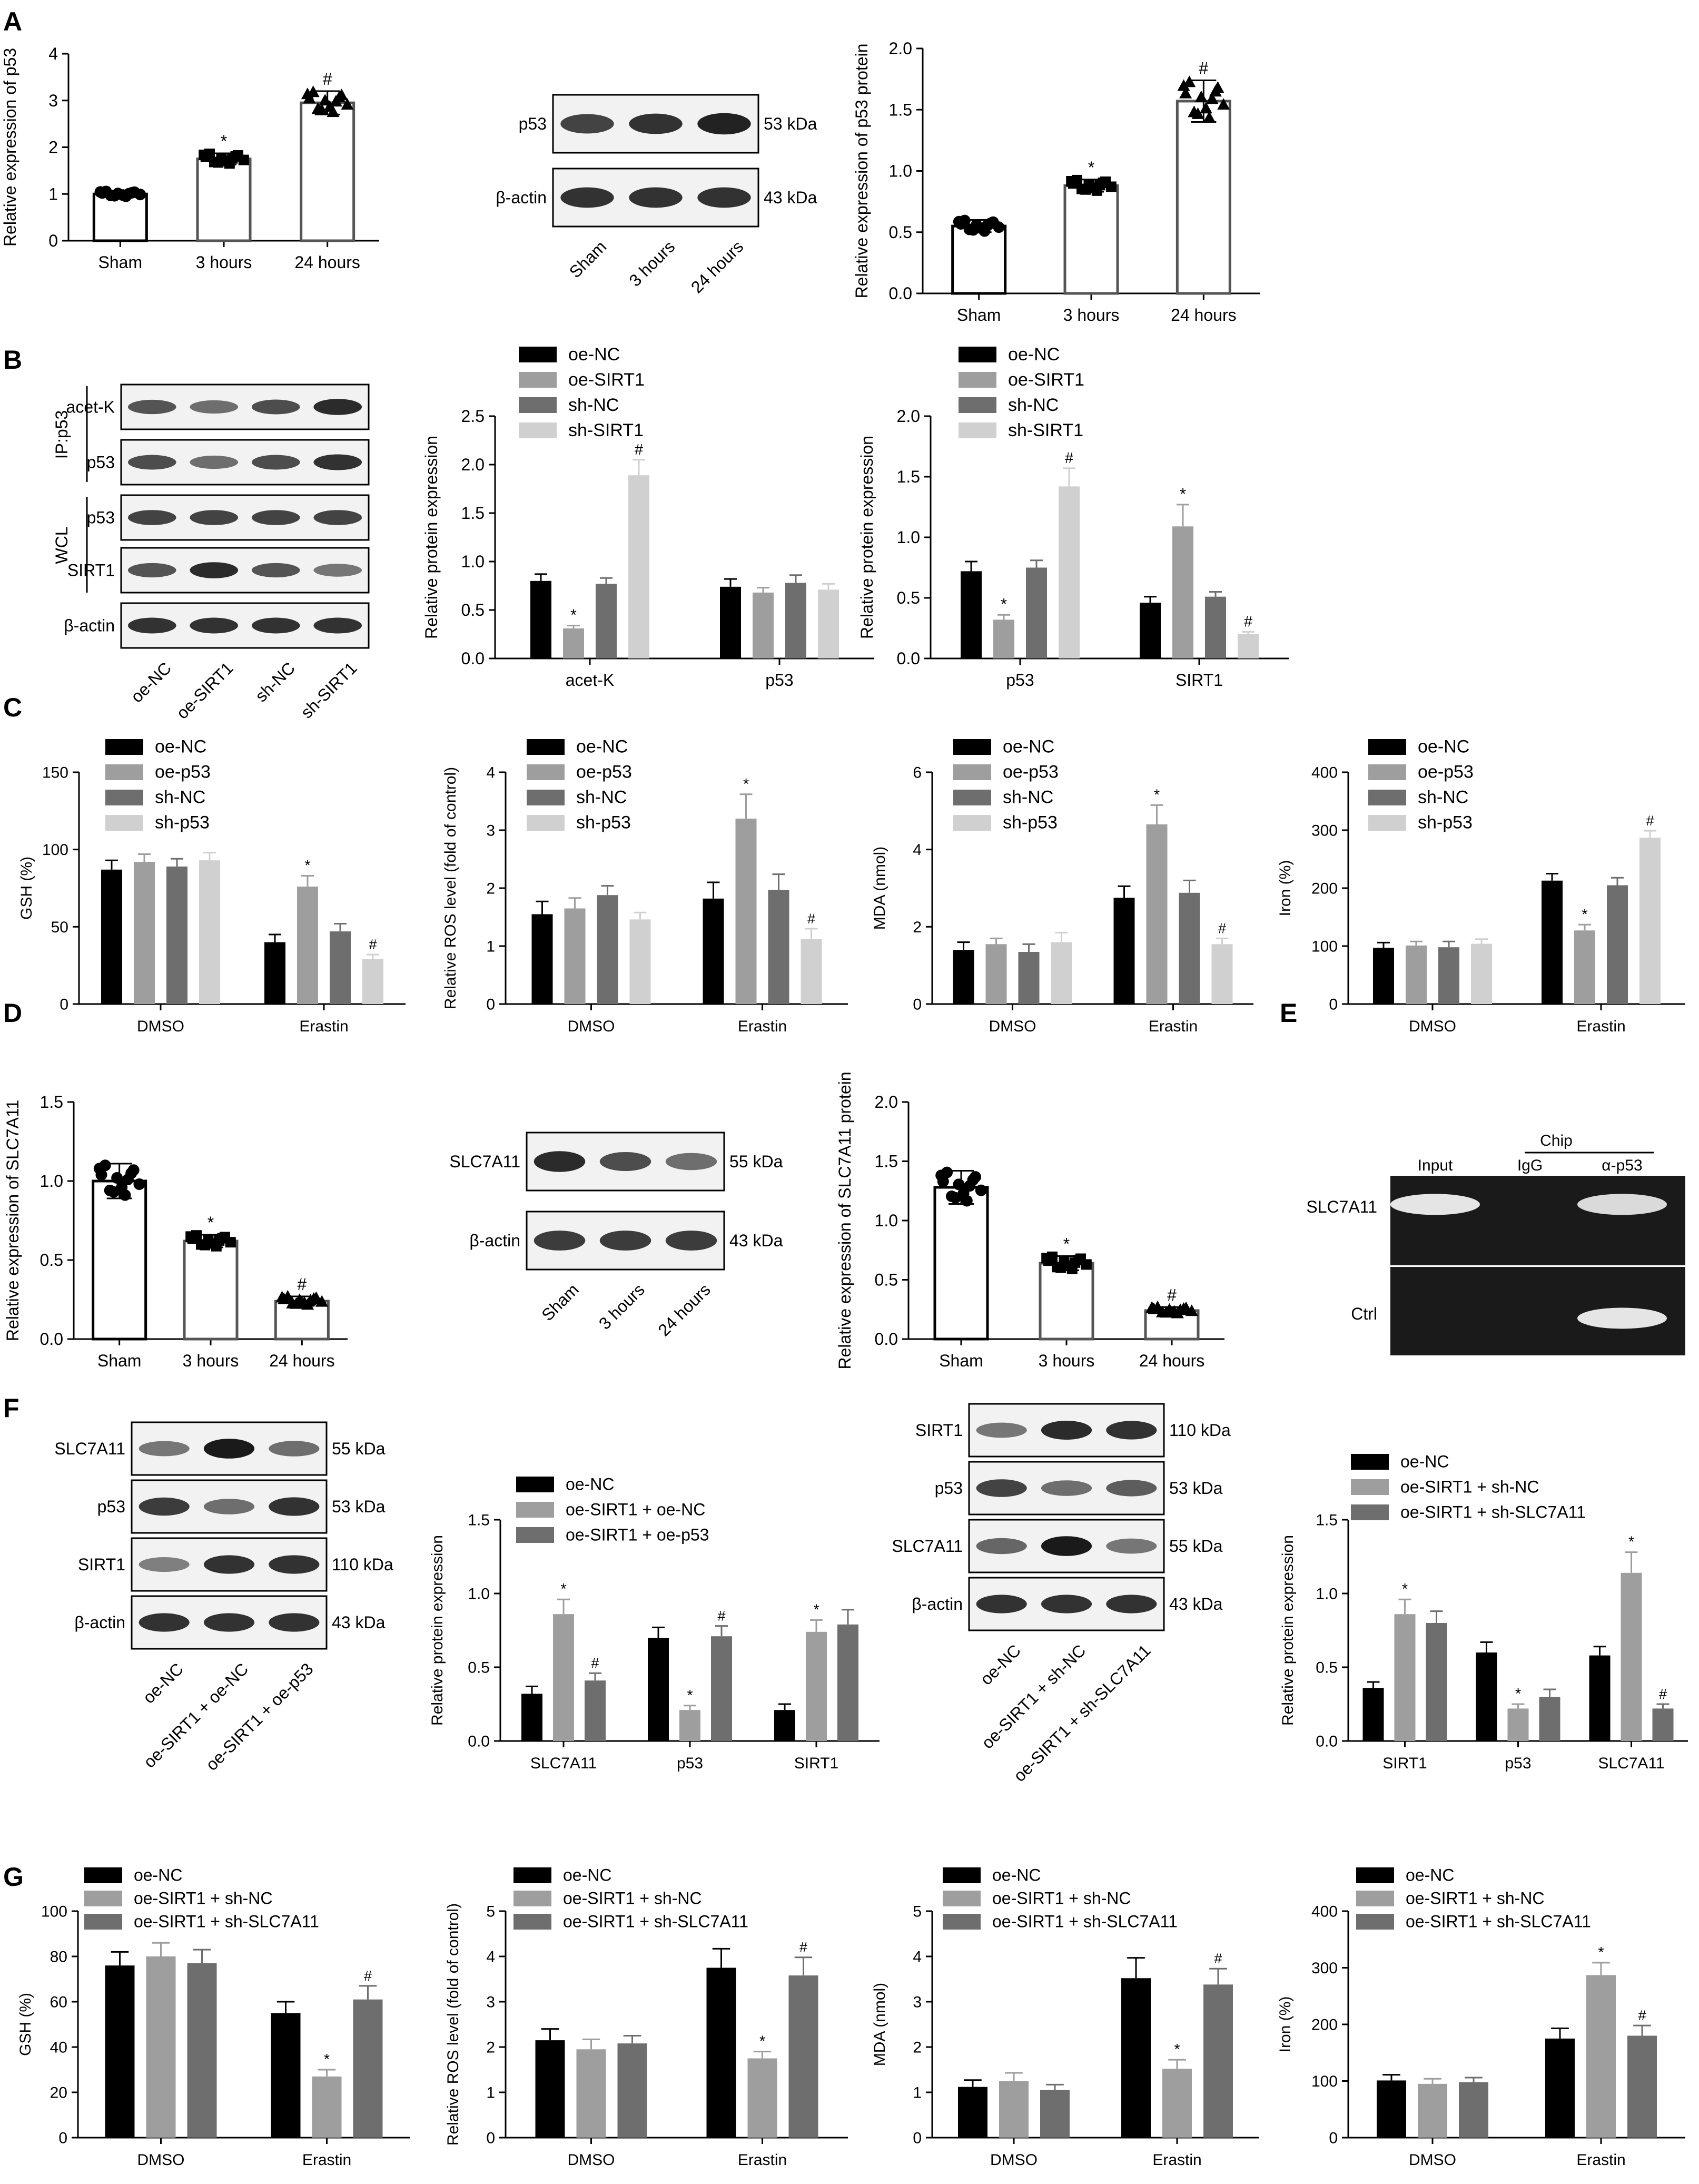 This screenshot has height=2184, width=1699. What do you see at coordinates (886, 1340) in the screenshot?
I see `y-tick-label: 0.0` at bounding box center [886, 1340].